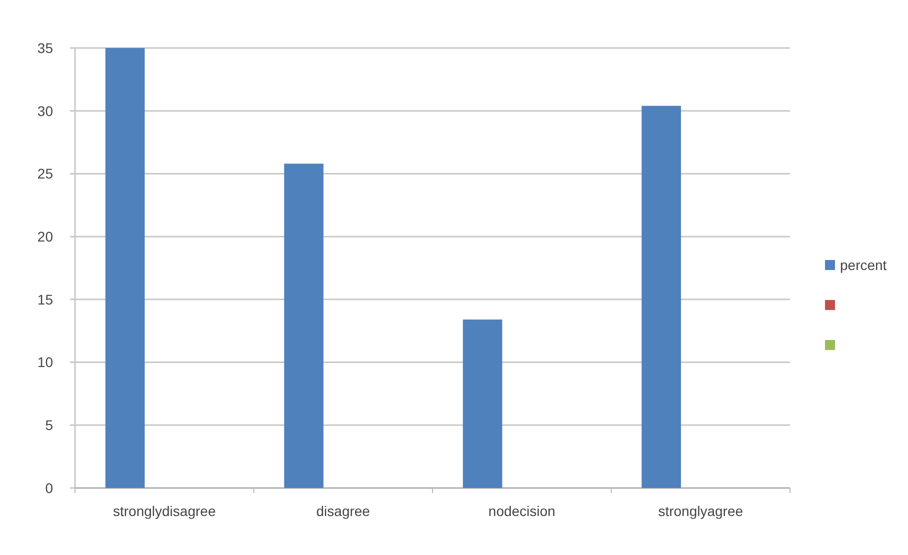  Describe the element at coordinates (49, 488) in the screenshot. I see `y-tick-label: 0` at that location.